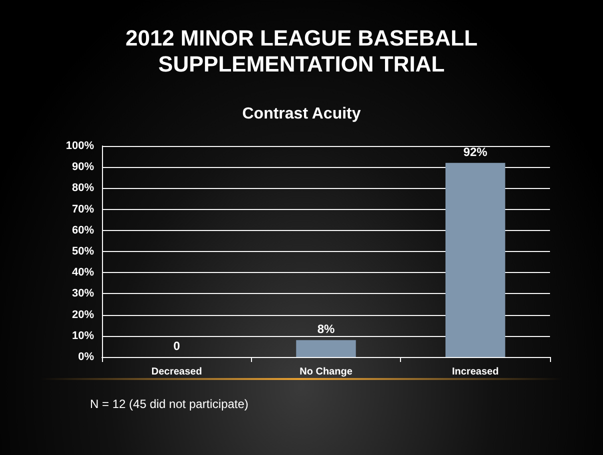 The width and height of the screenshot is (603, 455). Describe the element at coordinates (475, 372) in the screenshot. I see `x-tick-label: Increased` at that location.